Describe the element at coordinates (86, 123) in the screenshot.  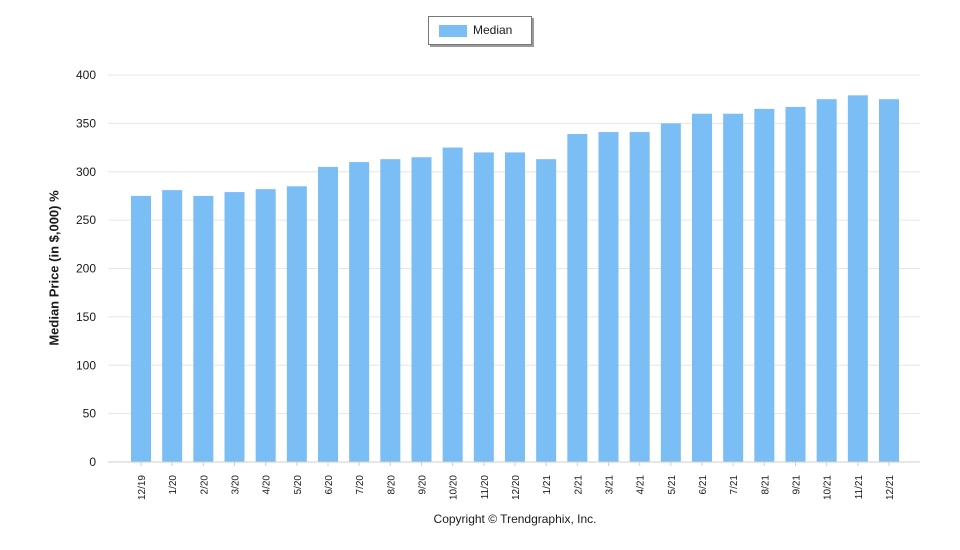
I see `y-tick-label: 350` at that location.